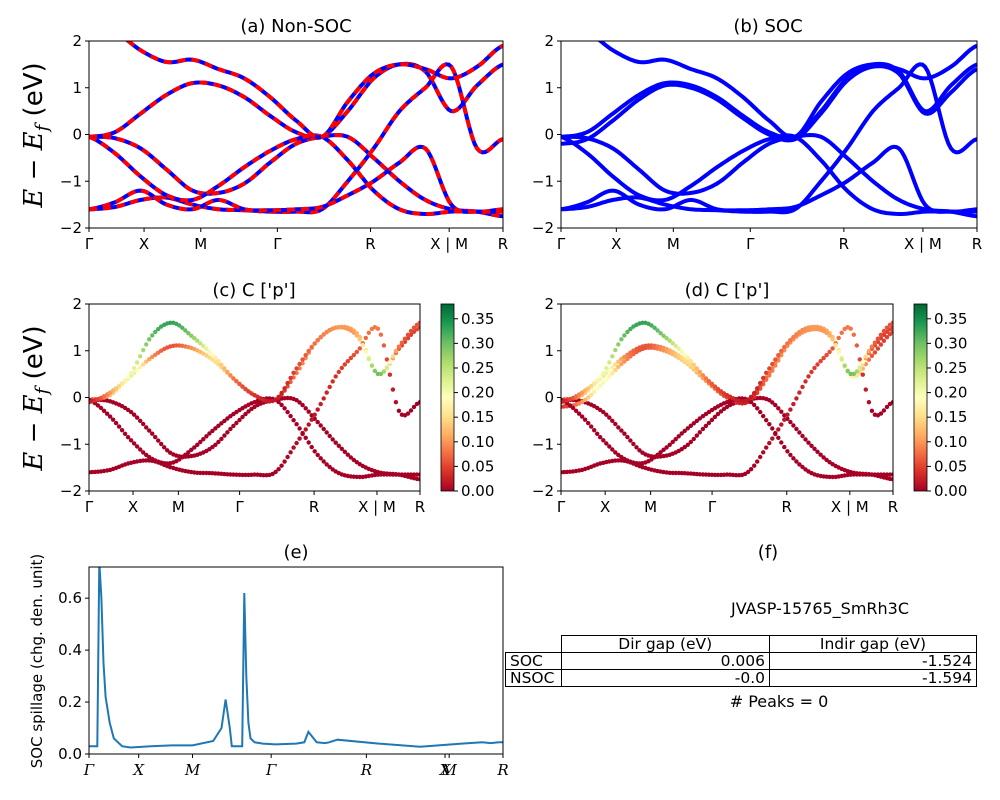 Image resolution: width=1000 pixels, height=800 pixels. Describe the element at coordinates (71, 491) in the screenshot. I see `y-tick-label: −2` at that location.